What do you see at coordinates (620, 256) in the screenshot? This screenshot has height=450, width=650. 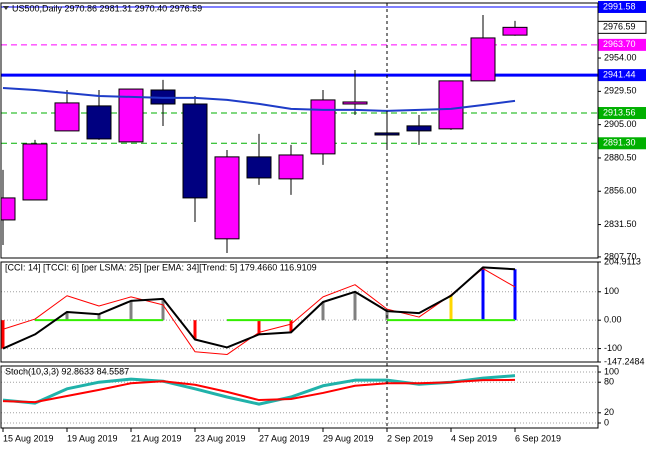 I see `y-tick-label: 2807.70` at bounding box center [620, 256].